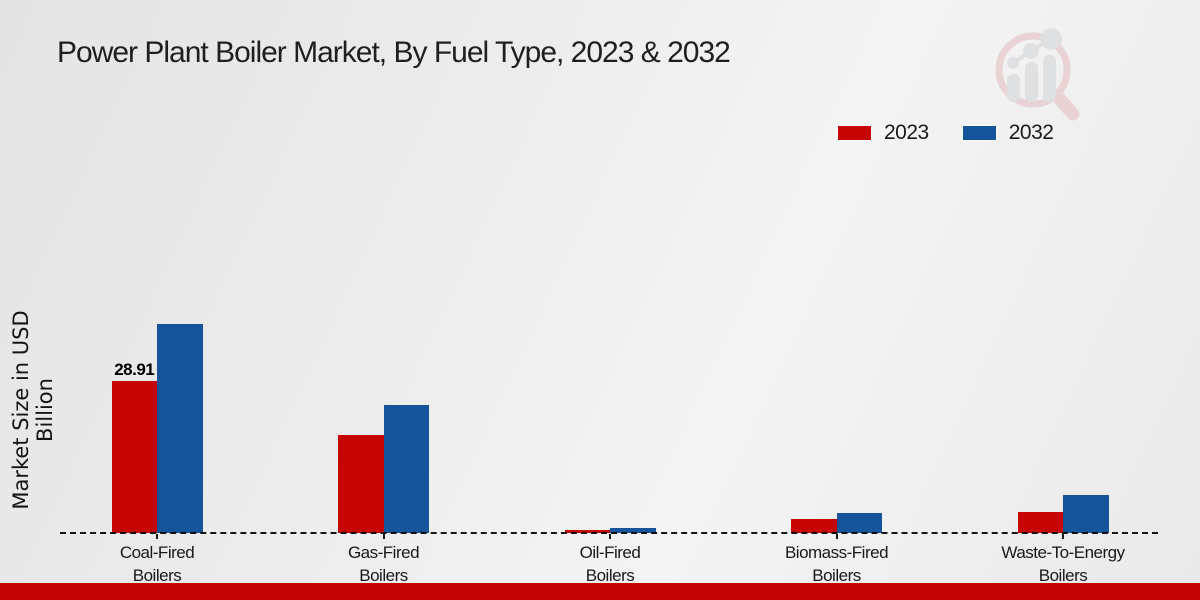  Describe the element at coordinates (1086, 514) in the screenshot. I see `bar-2032-waste-to-energy` at that location.